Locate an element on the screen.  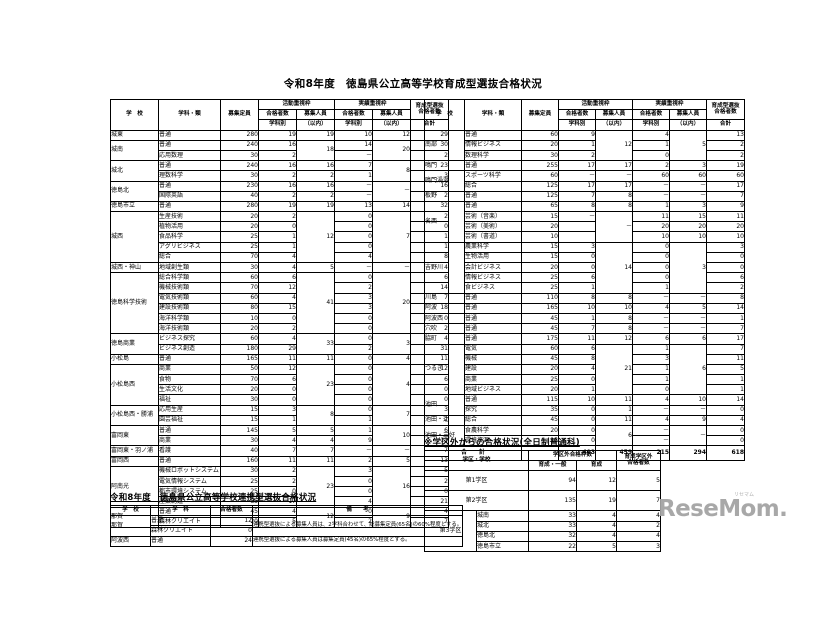
cell-katsudo-recruit: － is located at coordinates (614, 176).